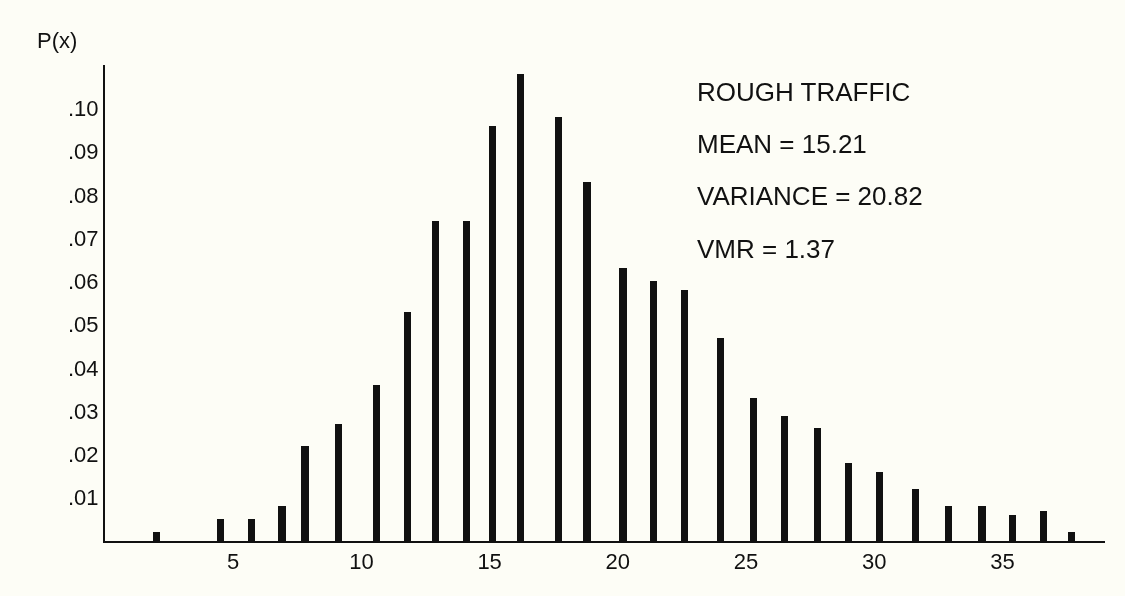 Image resolution: width=1125 pixels, height=596 pixels. I want to click on x-tick-label: 35, so click(1002, 562).